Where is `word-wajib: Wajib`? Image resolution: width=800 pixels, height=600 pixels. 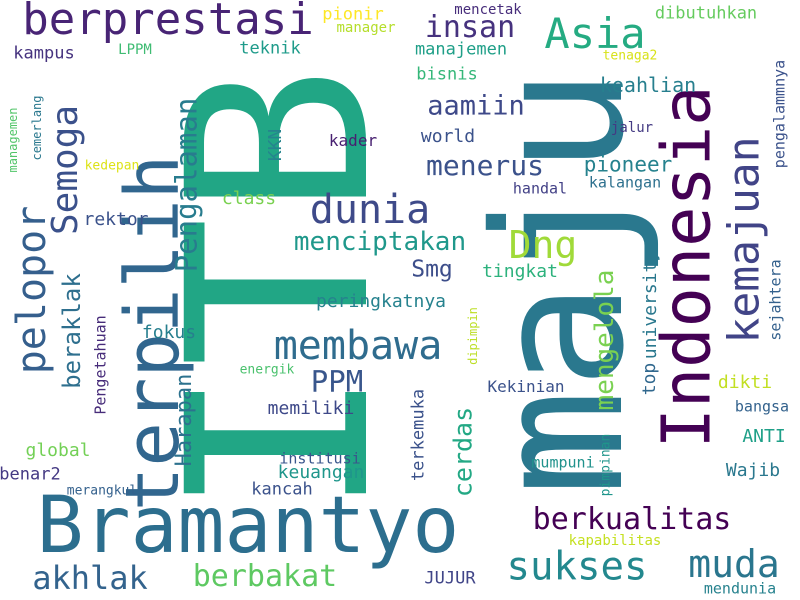
word-wajib: Wajib is located at coordinates (753, 470).